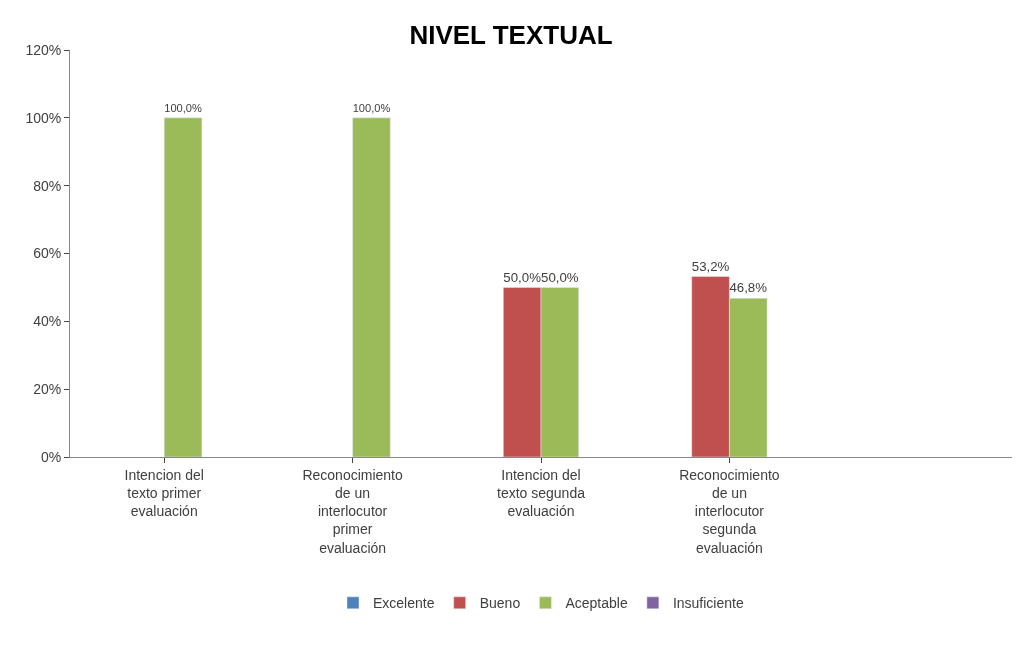 The width and height of the screenshot is (1022, 657). What do you see at coordinates (51, 456) in the screenshot?
I see `y-tick-label: 0%` at bounding box center [51, 456].